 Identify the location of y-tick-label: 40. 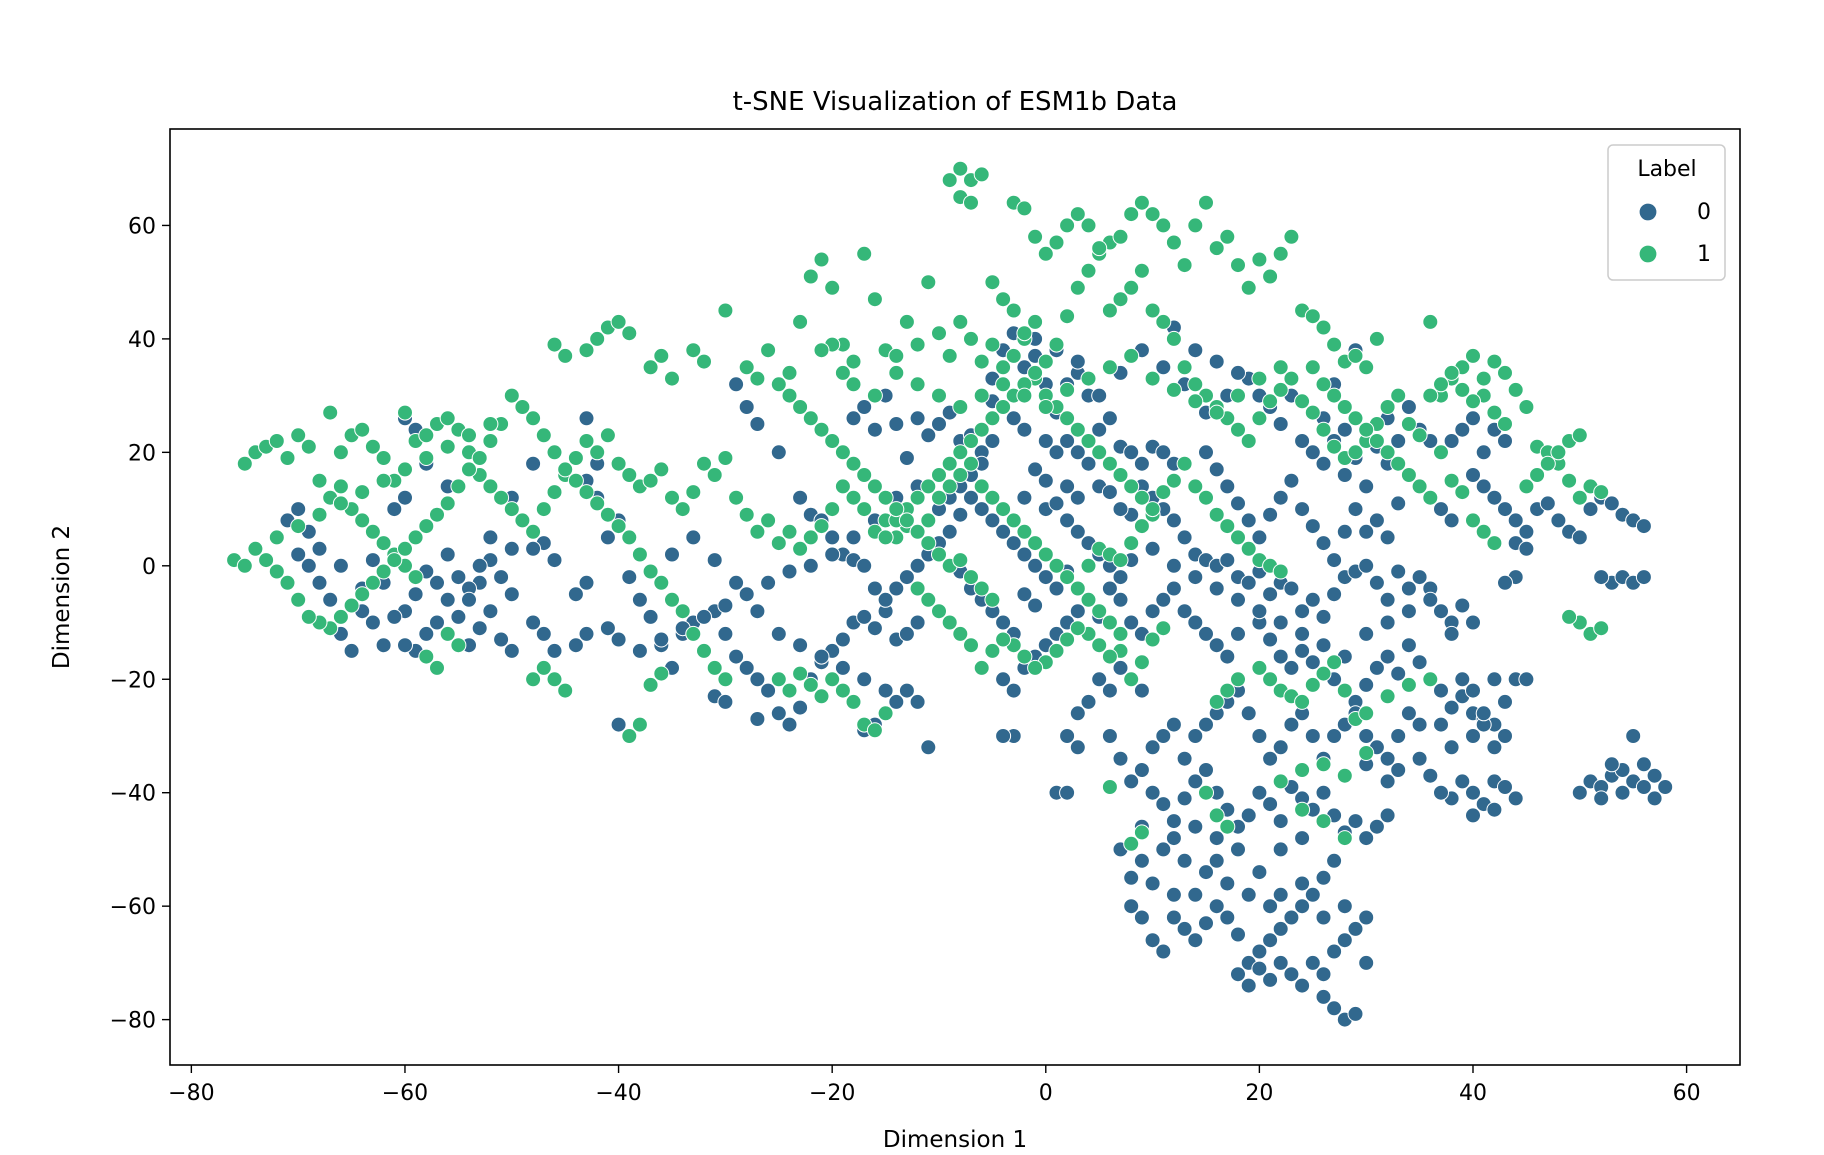
(142, 340).